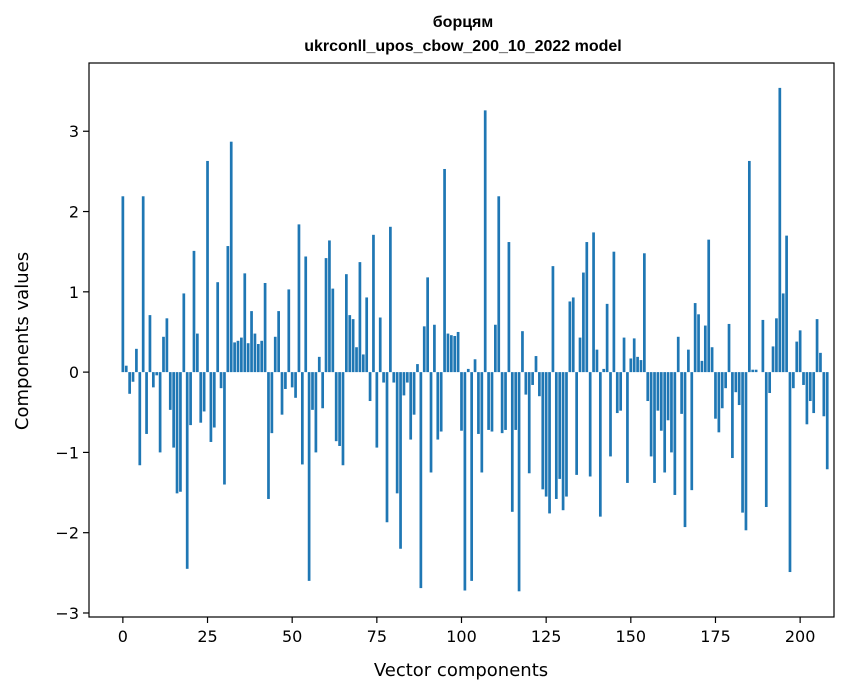 The width and height of the screenshot is (847, 696). I want to click on x-tick-label: 50, so click(292, 636).